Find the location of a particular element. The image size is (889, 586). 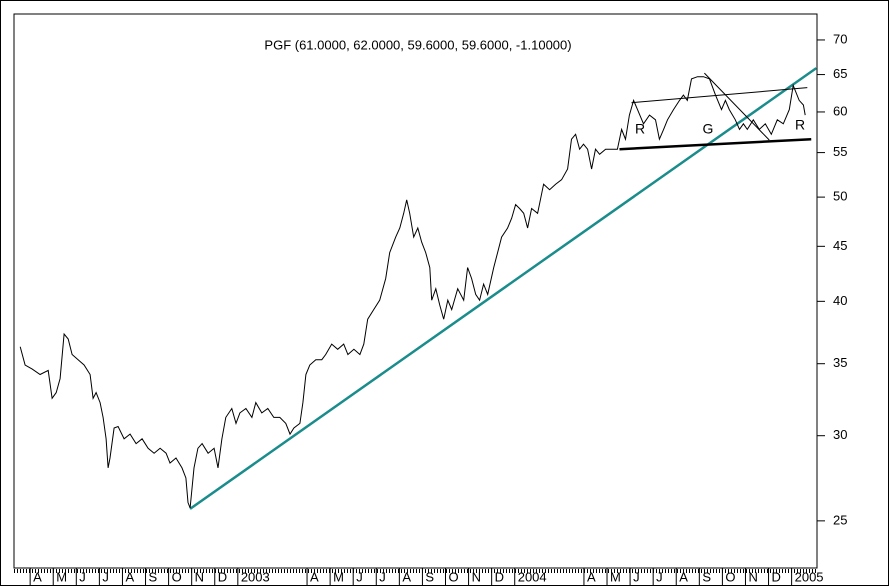

x-tick-label: 2003 is located at coordinates (255, 576).